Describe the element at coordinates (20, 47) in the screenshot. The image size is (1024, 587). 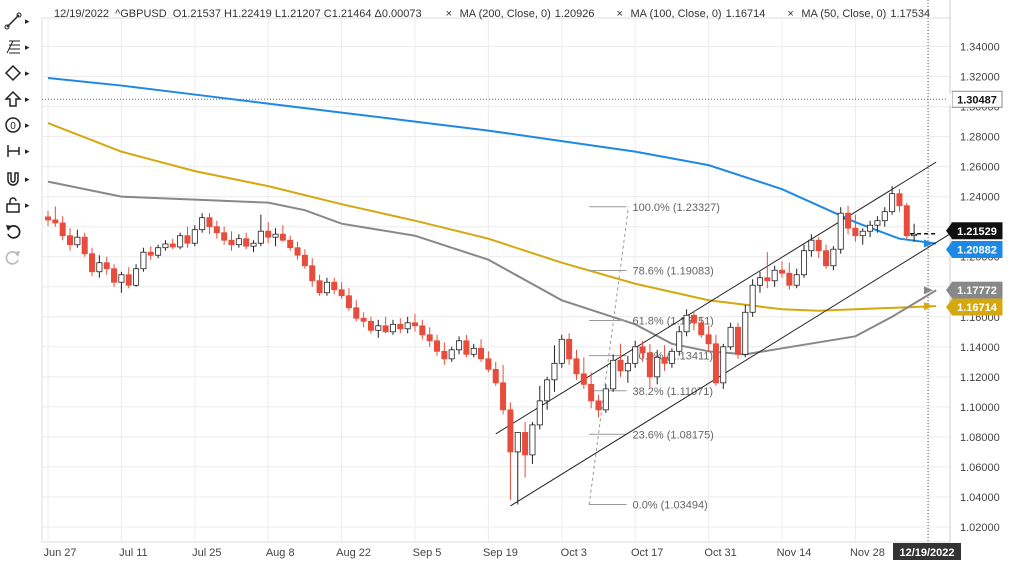
I see `toolbar-fibonacci-button: ▸` at that location.